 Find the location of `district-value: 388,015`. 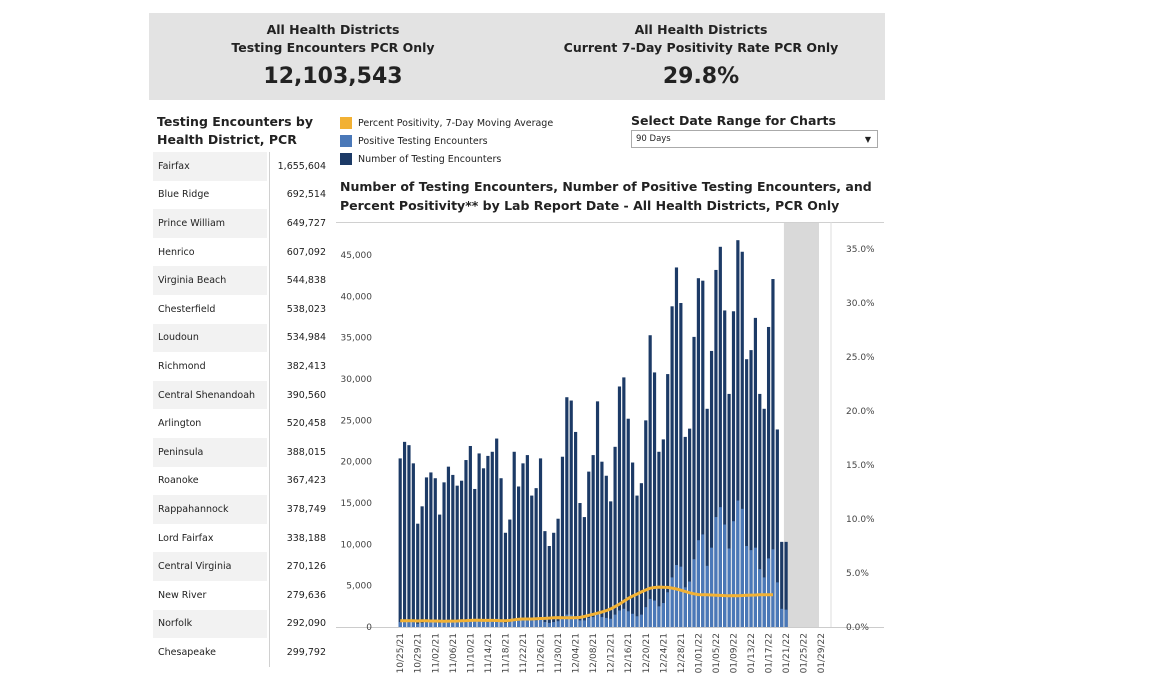

district-value: 388,015 is located at coordinates (297, 452).